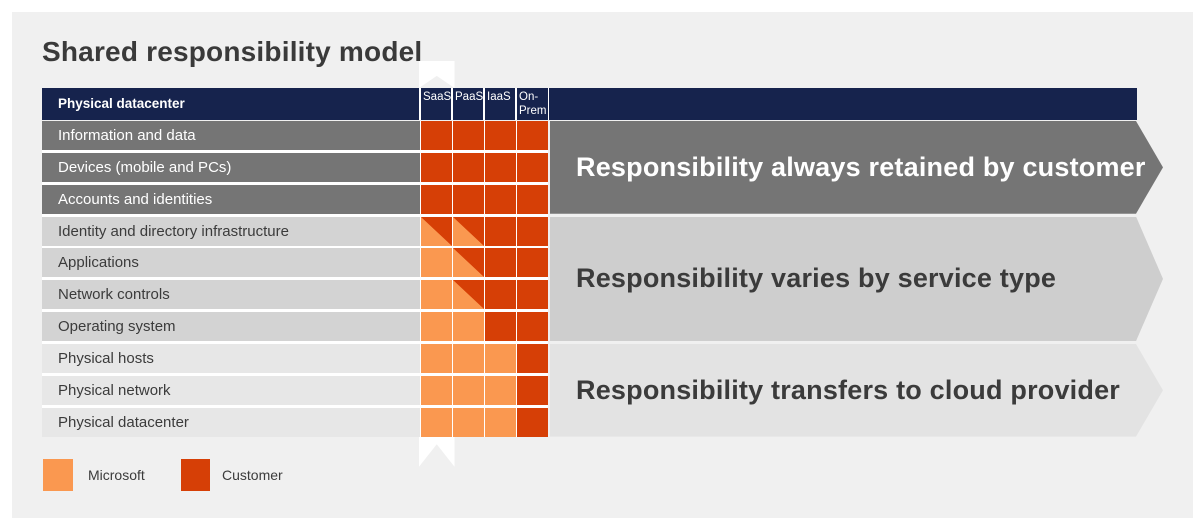  I want to click on column-header-iaas: IaaS, so click(499, 97).